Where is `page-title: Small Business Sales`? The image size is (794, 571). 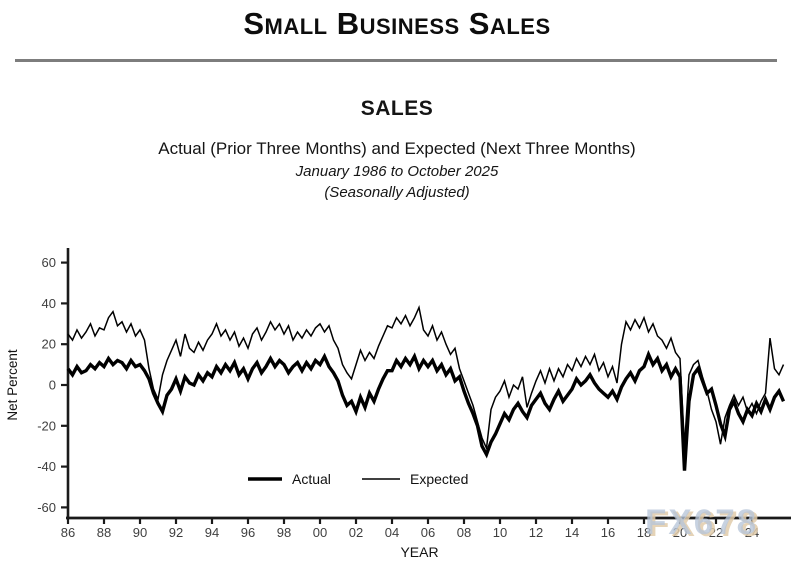
page-title: Small Business Sales is located at coordinates (397, 23).